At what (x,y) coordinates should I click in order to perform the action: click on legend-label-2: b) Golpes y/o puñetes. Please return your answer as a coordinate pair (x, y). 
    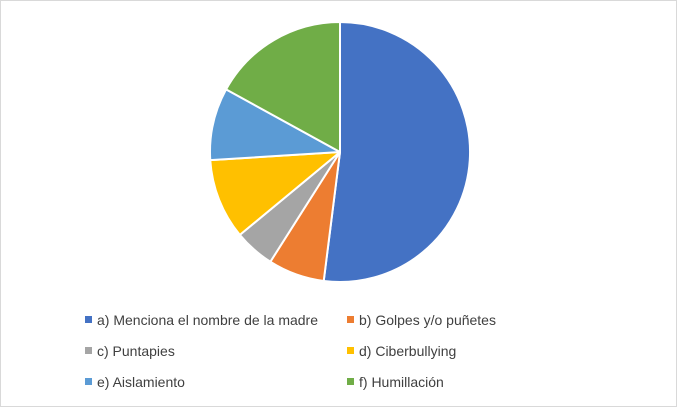
    Looking at the image, I should click on (427, 320).